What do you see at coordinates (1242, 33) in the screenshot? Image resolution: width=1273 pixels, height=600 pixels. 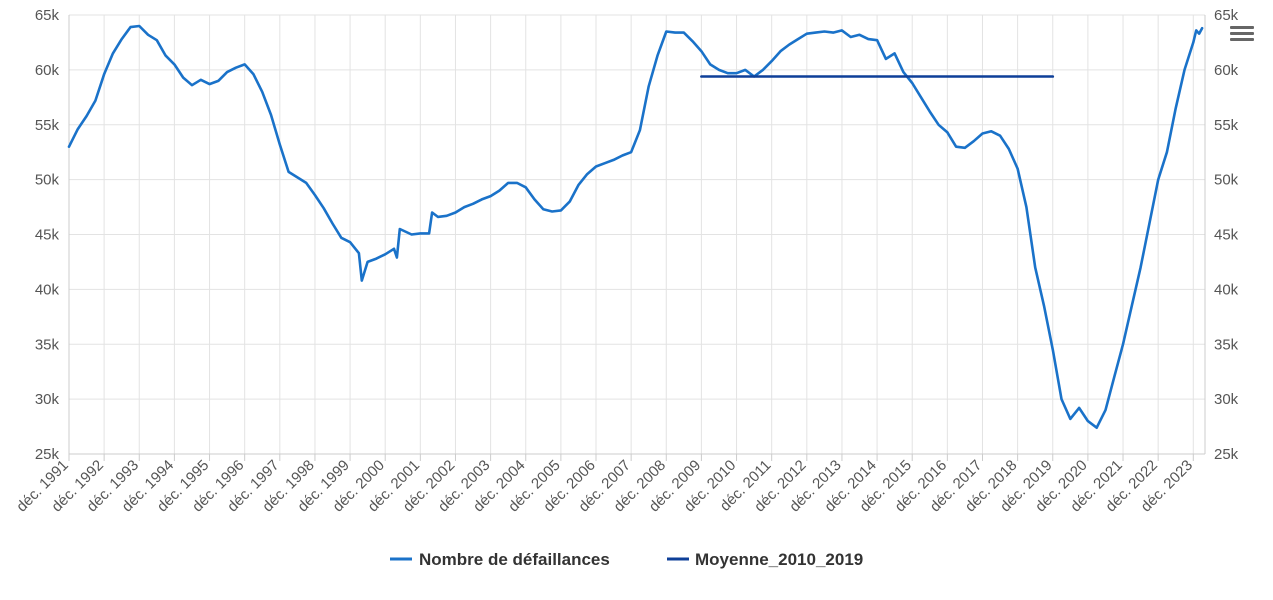 I see `hamburger-menu-icon` at bounding box center [1242, 33].